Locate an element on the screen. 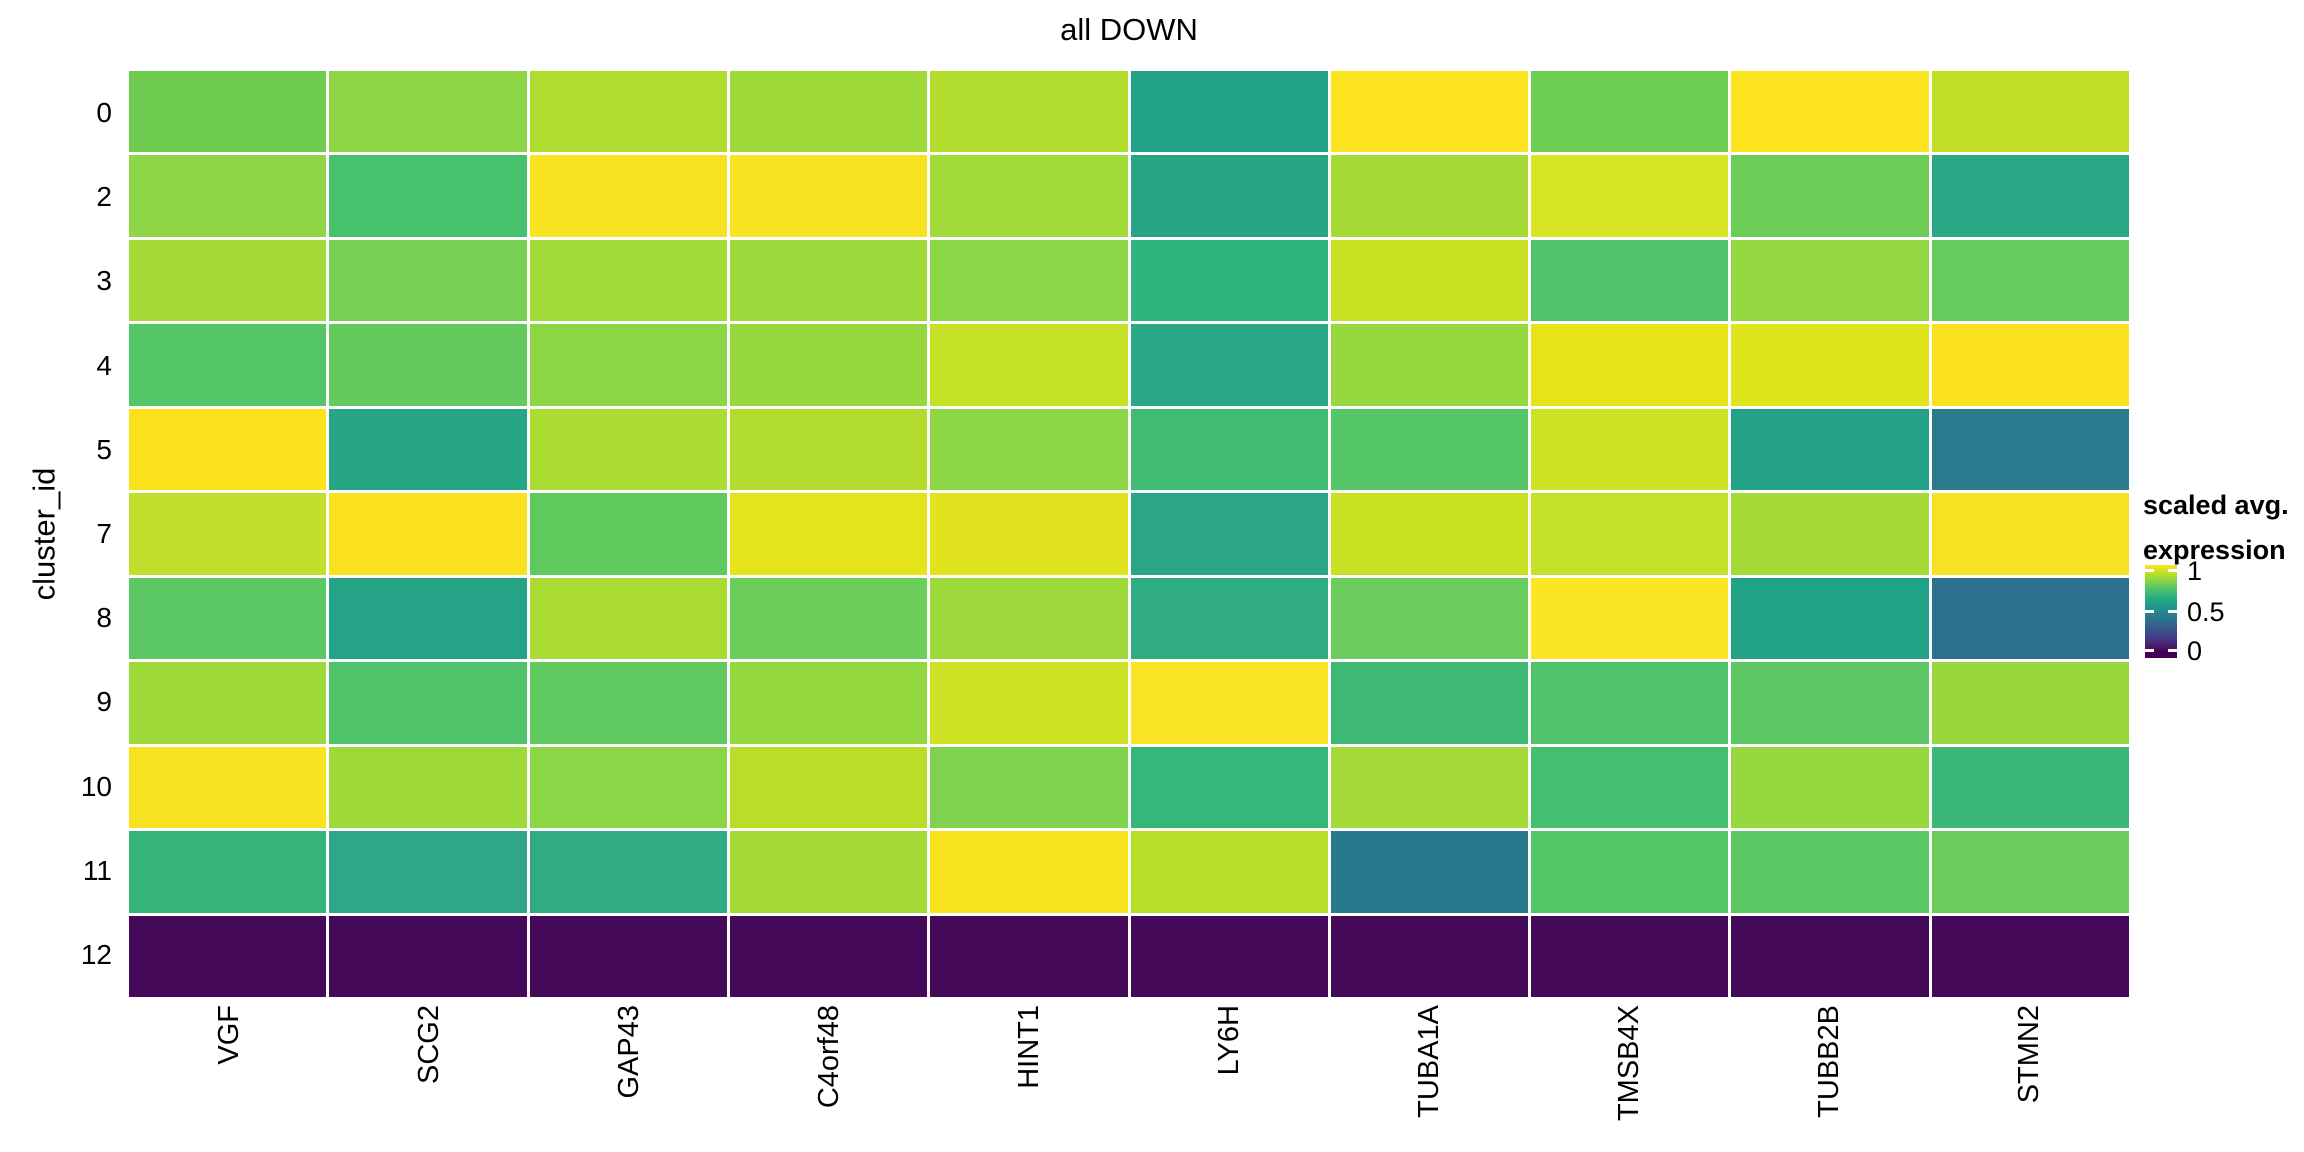 The image size is (2304, 1152). x-tick-label: HINT1 is located at coordinates (1029, 1047).